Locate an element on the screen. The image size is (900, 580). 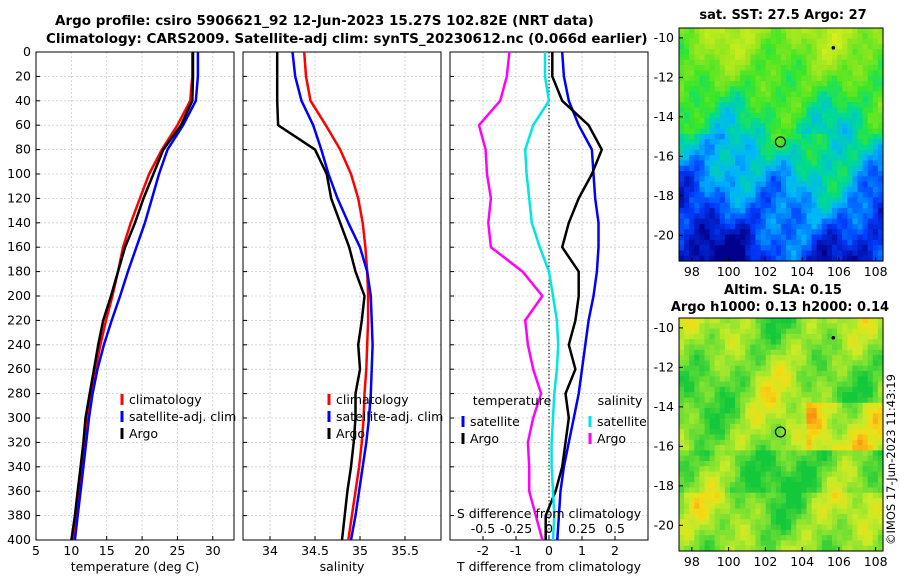
map-x-tick-label: 100 is located at coordinates (729, 561).